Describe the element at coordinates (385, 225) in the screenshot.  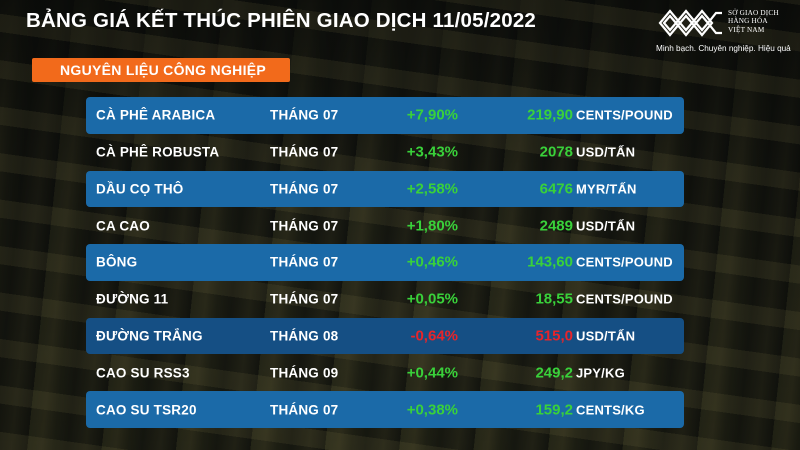
I see `table-row: CA CAO THÁNG 07 +1,80% 2489 USD/TẤN` at that location.